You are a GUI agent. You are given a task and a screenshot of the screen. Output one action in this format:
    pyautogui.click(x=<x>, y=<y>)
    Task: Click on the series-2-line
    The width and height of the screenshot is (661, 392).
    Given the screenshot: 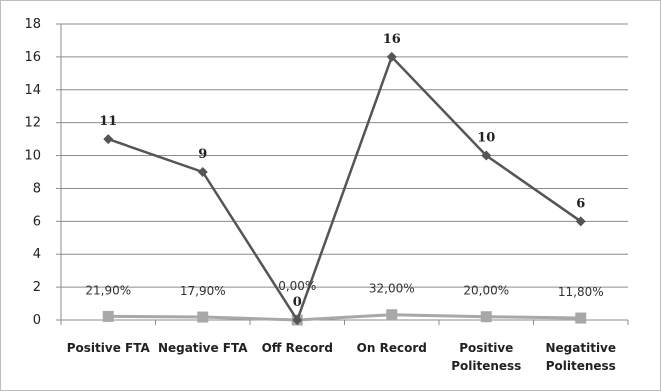 What is the action you would take?
    pyautogui.click(x=344, y=317)
    